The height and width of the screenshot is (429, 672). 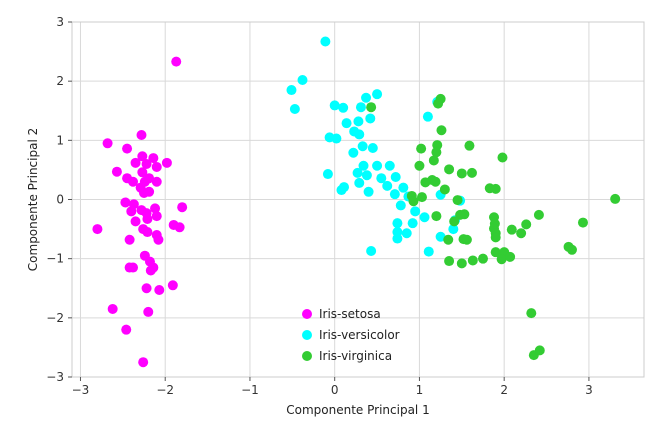 I want to click on x-tick-label: −1, so click(x=250, y=390).